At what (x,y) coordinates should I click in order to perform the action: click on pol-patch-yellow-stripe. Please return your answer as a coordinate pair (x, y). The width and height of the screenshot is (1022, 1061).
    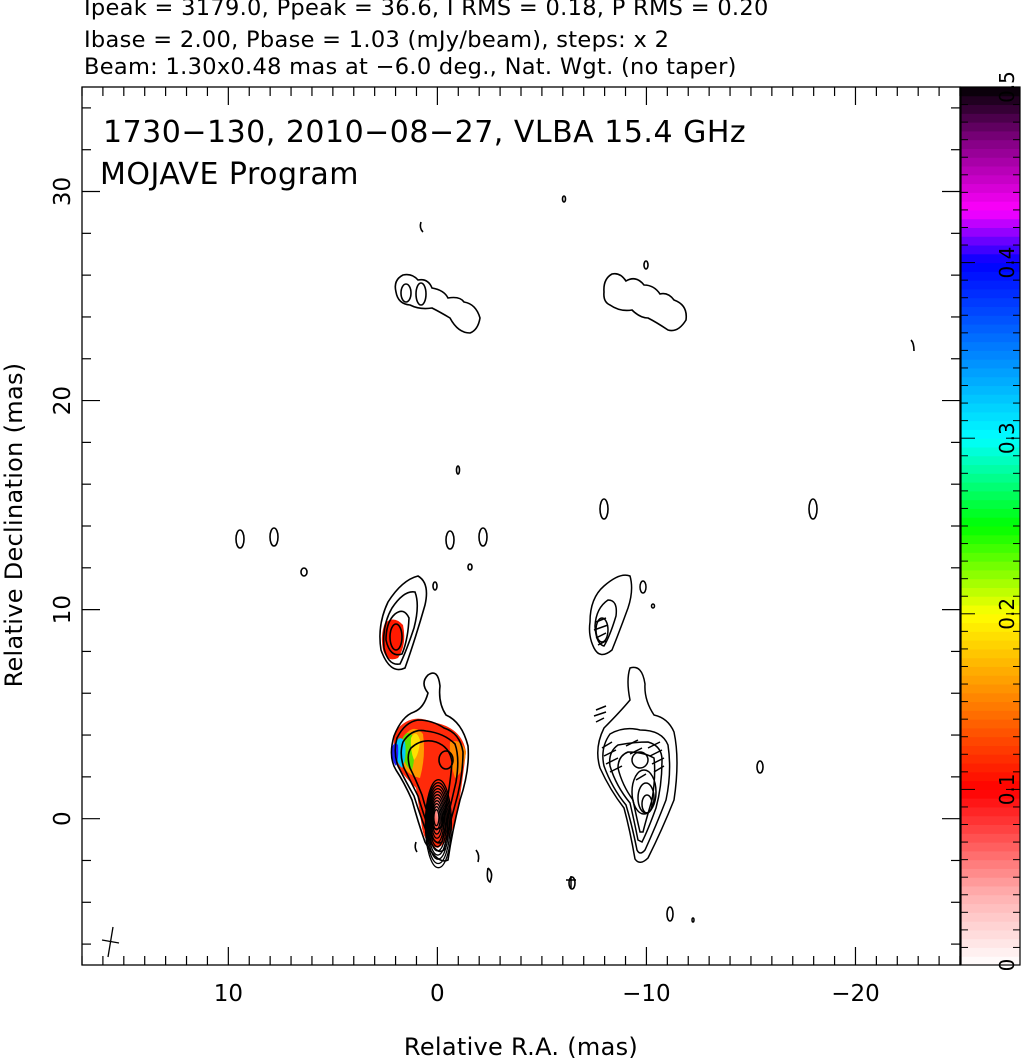
    Looking at the image, I should click on (415, 746).